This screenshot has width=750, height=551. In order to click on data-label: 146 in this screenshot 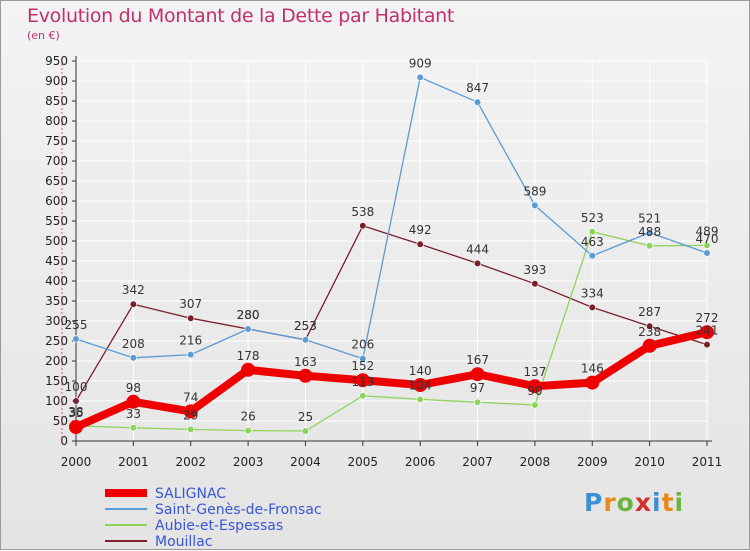, I will do `click(592, 369)`.